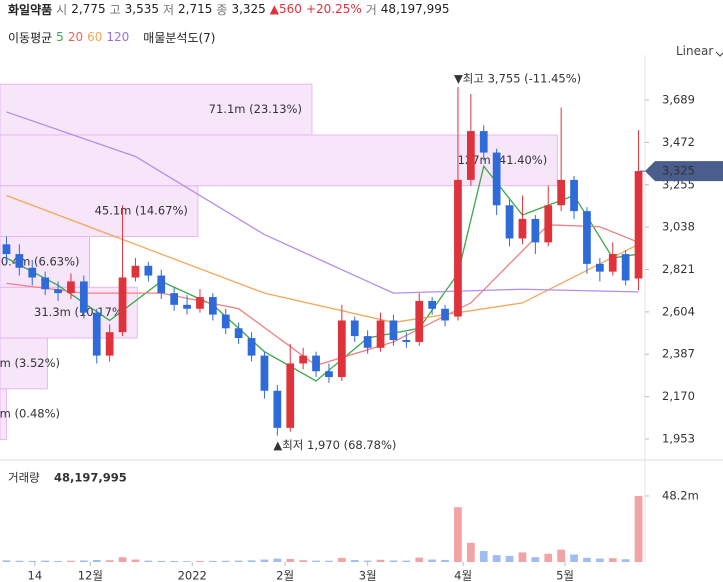 This screenshot has height=582, width=723. I want to click on value: 48,197,995, so click(415, 9).